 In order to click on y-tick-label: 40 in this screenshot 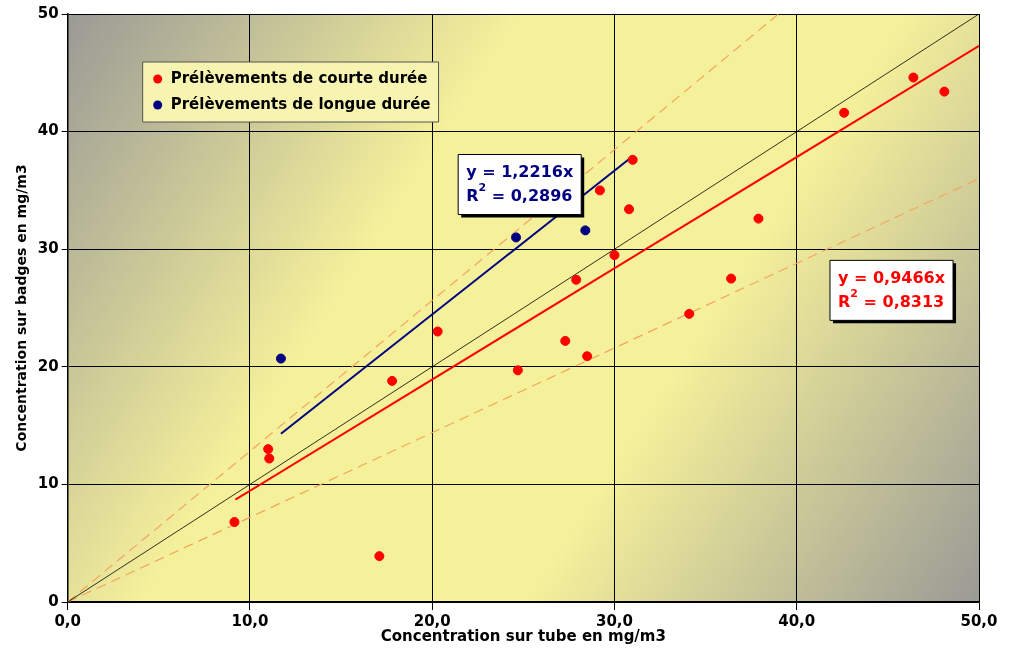, I will do `click(48, 130)`.